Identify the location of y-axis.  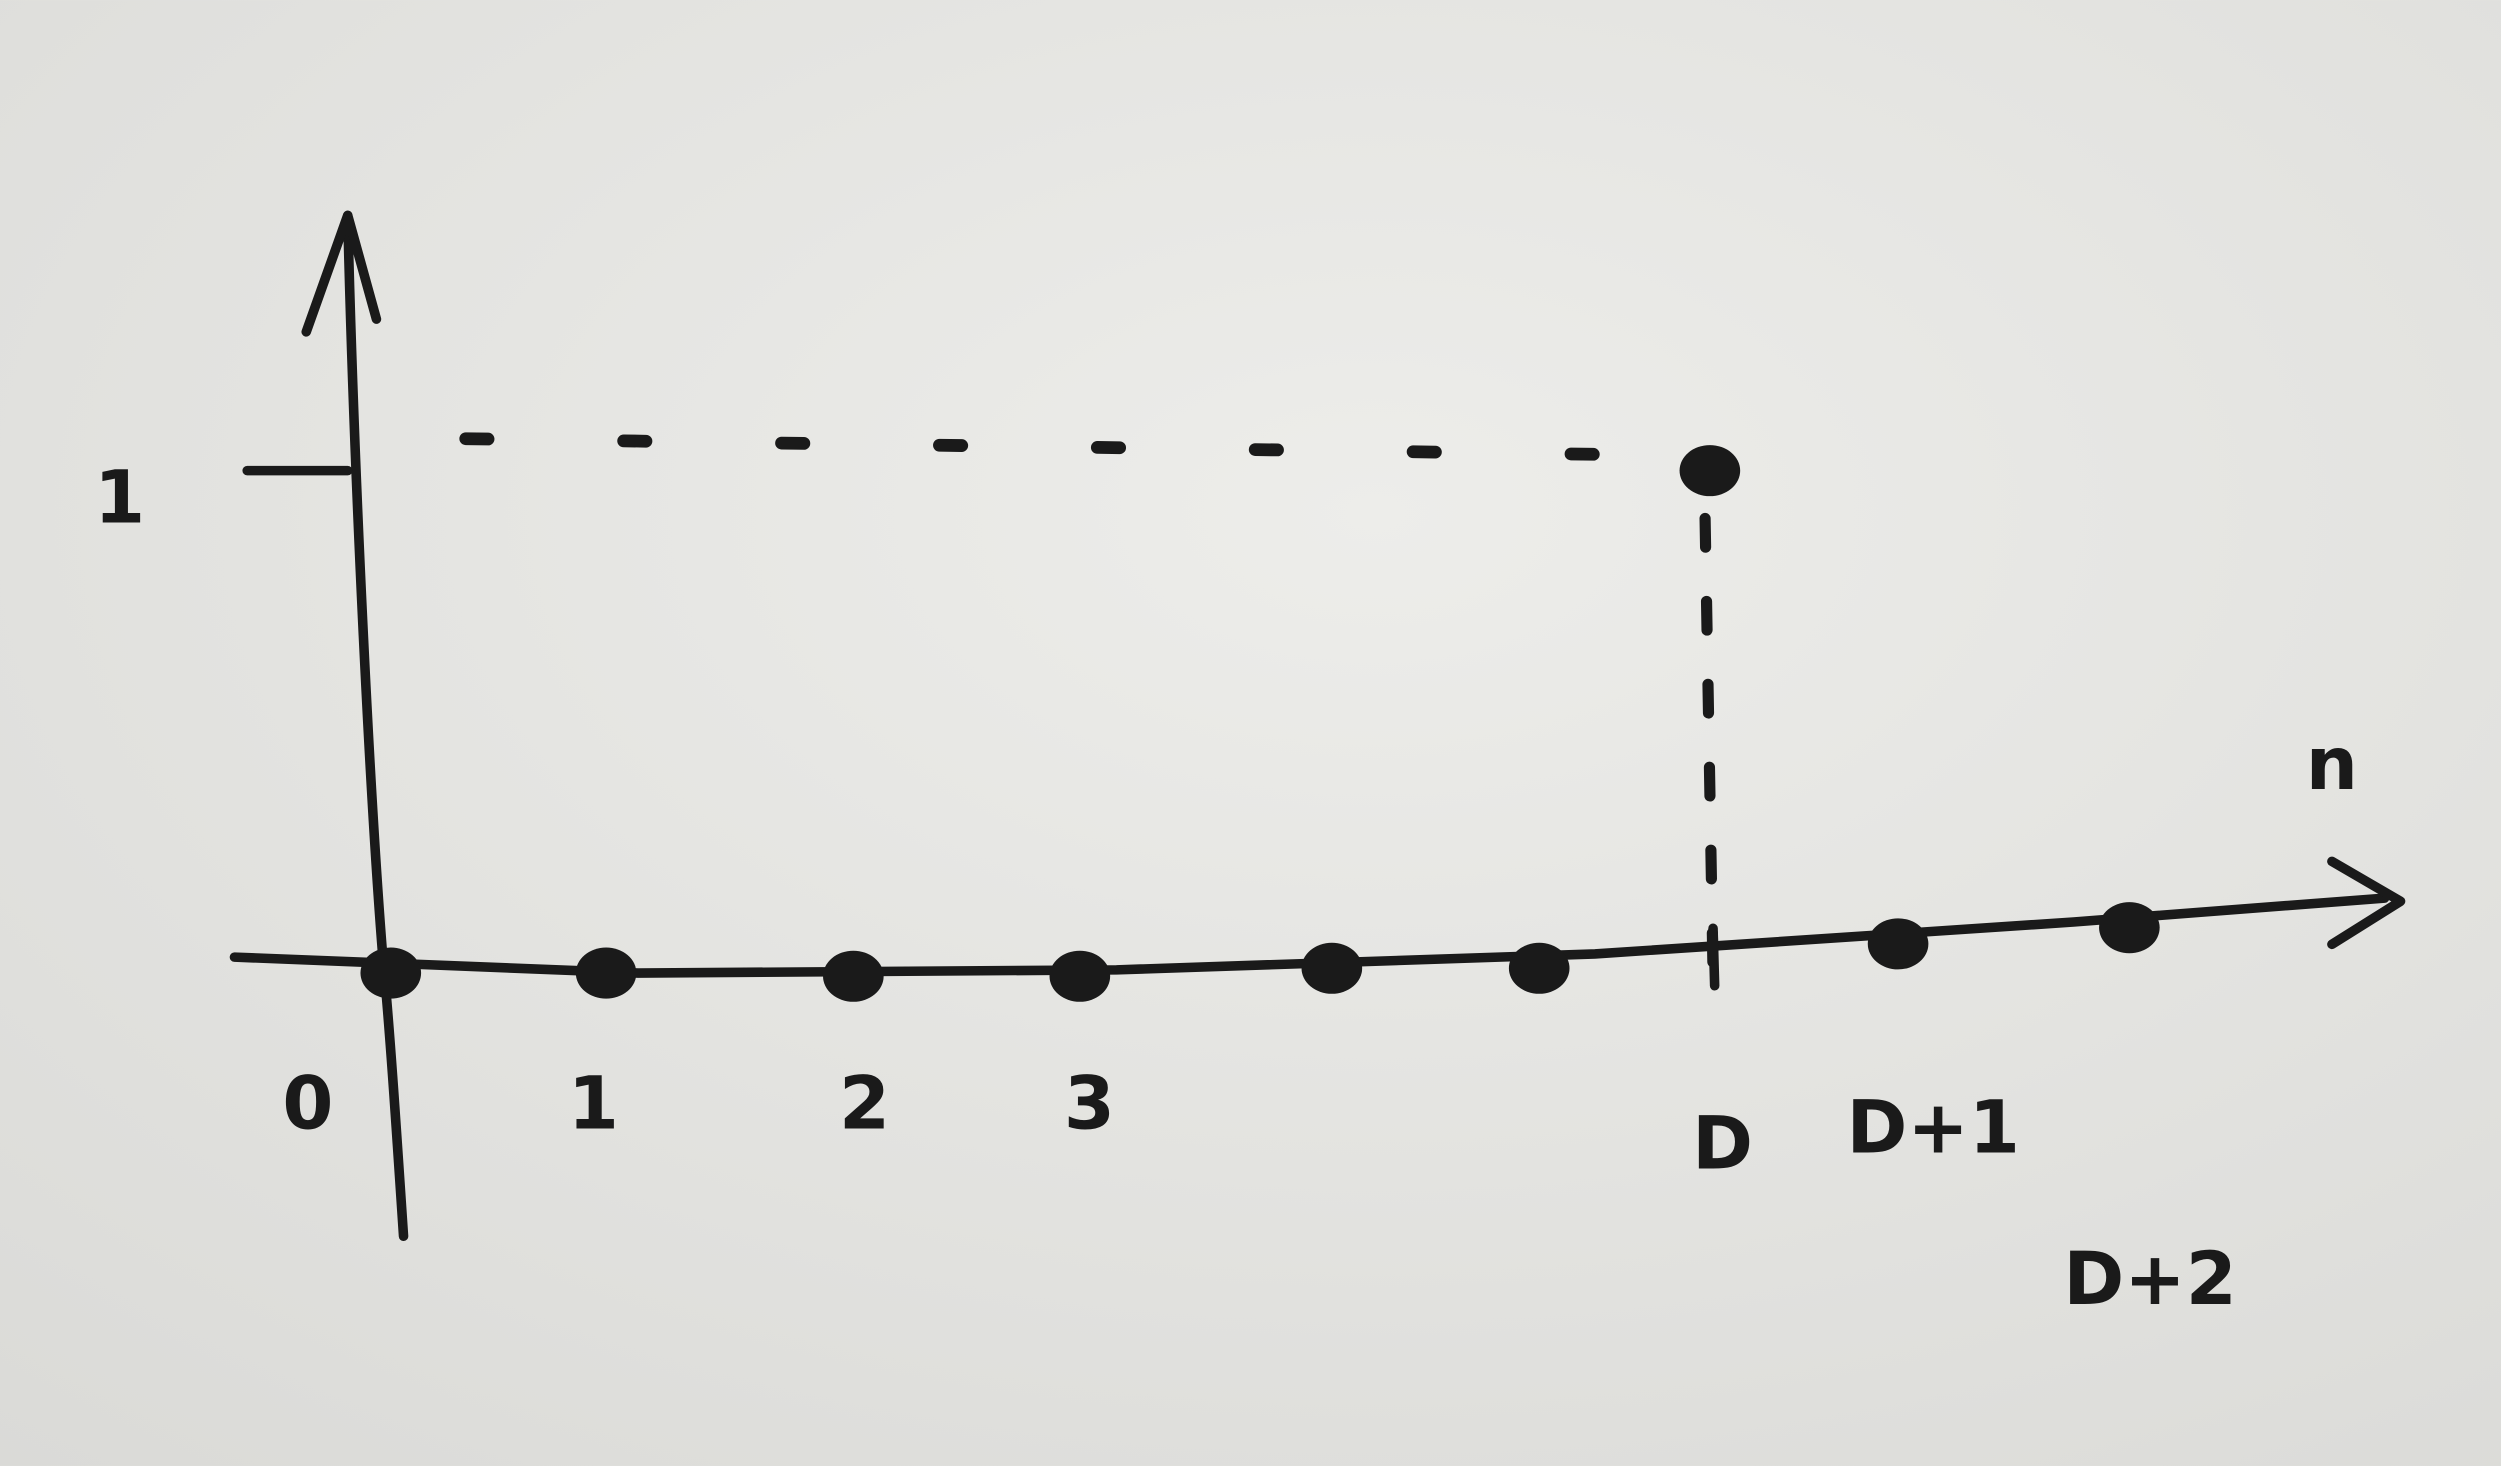
(375, 726).